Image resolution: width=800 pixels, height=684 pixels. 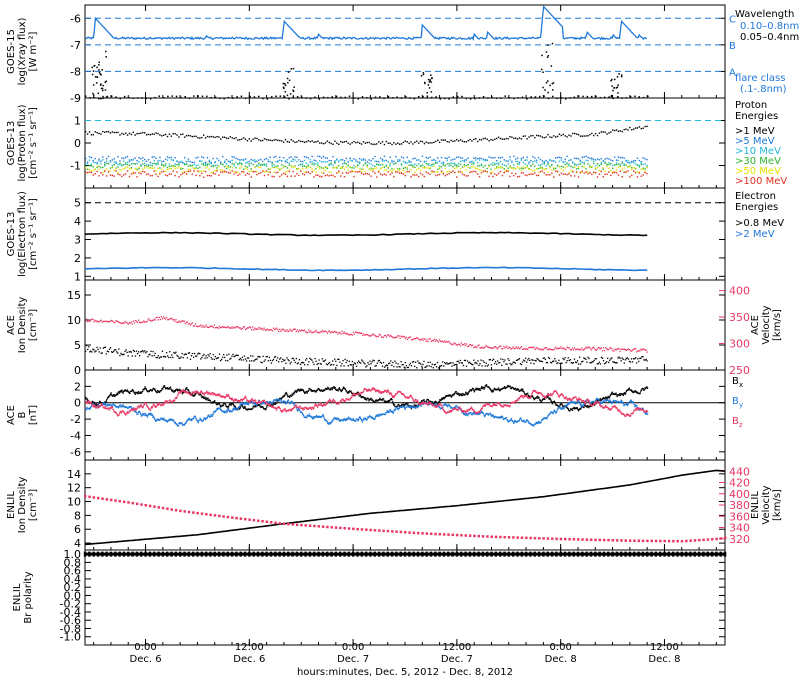 I want to click on axis-label-enlil-density: ENLIL, so click(x=11, y=505).